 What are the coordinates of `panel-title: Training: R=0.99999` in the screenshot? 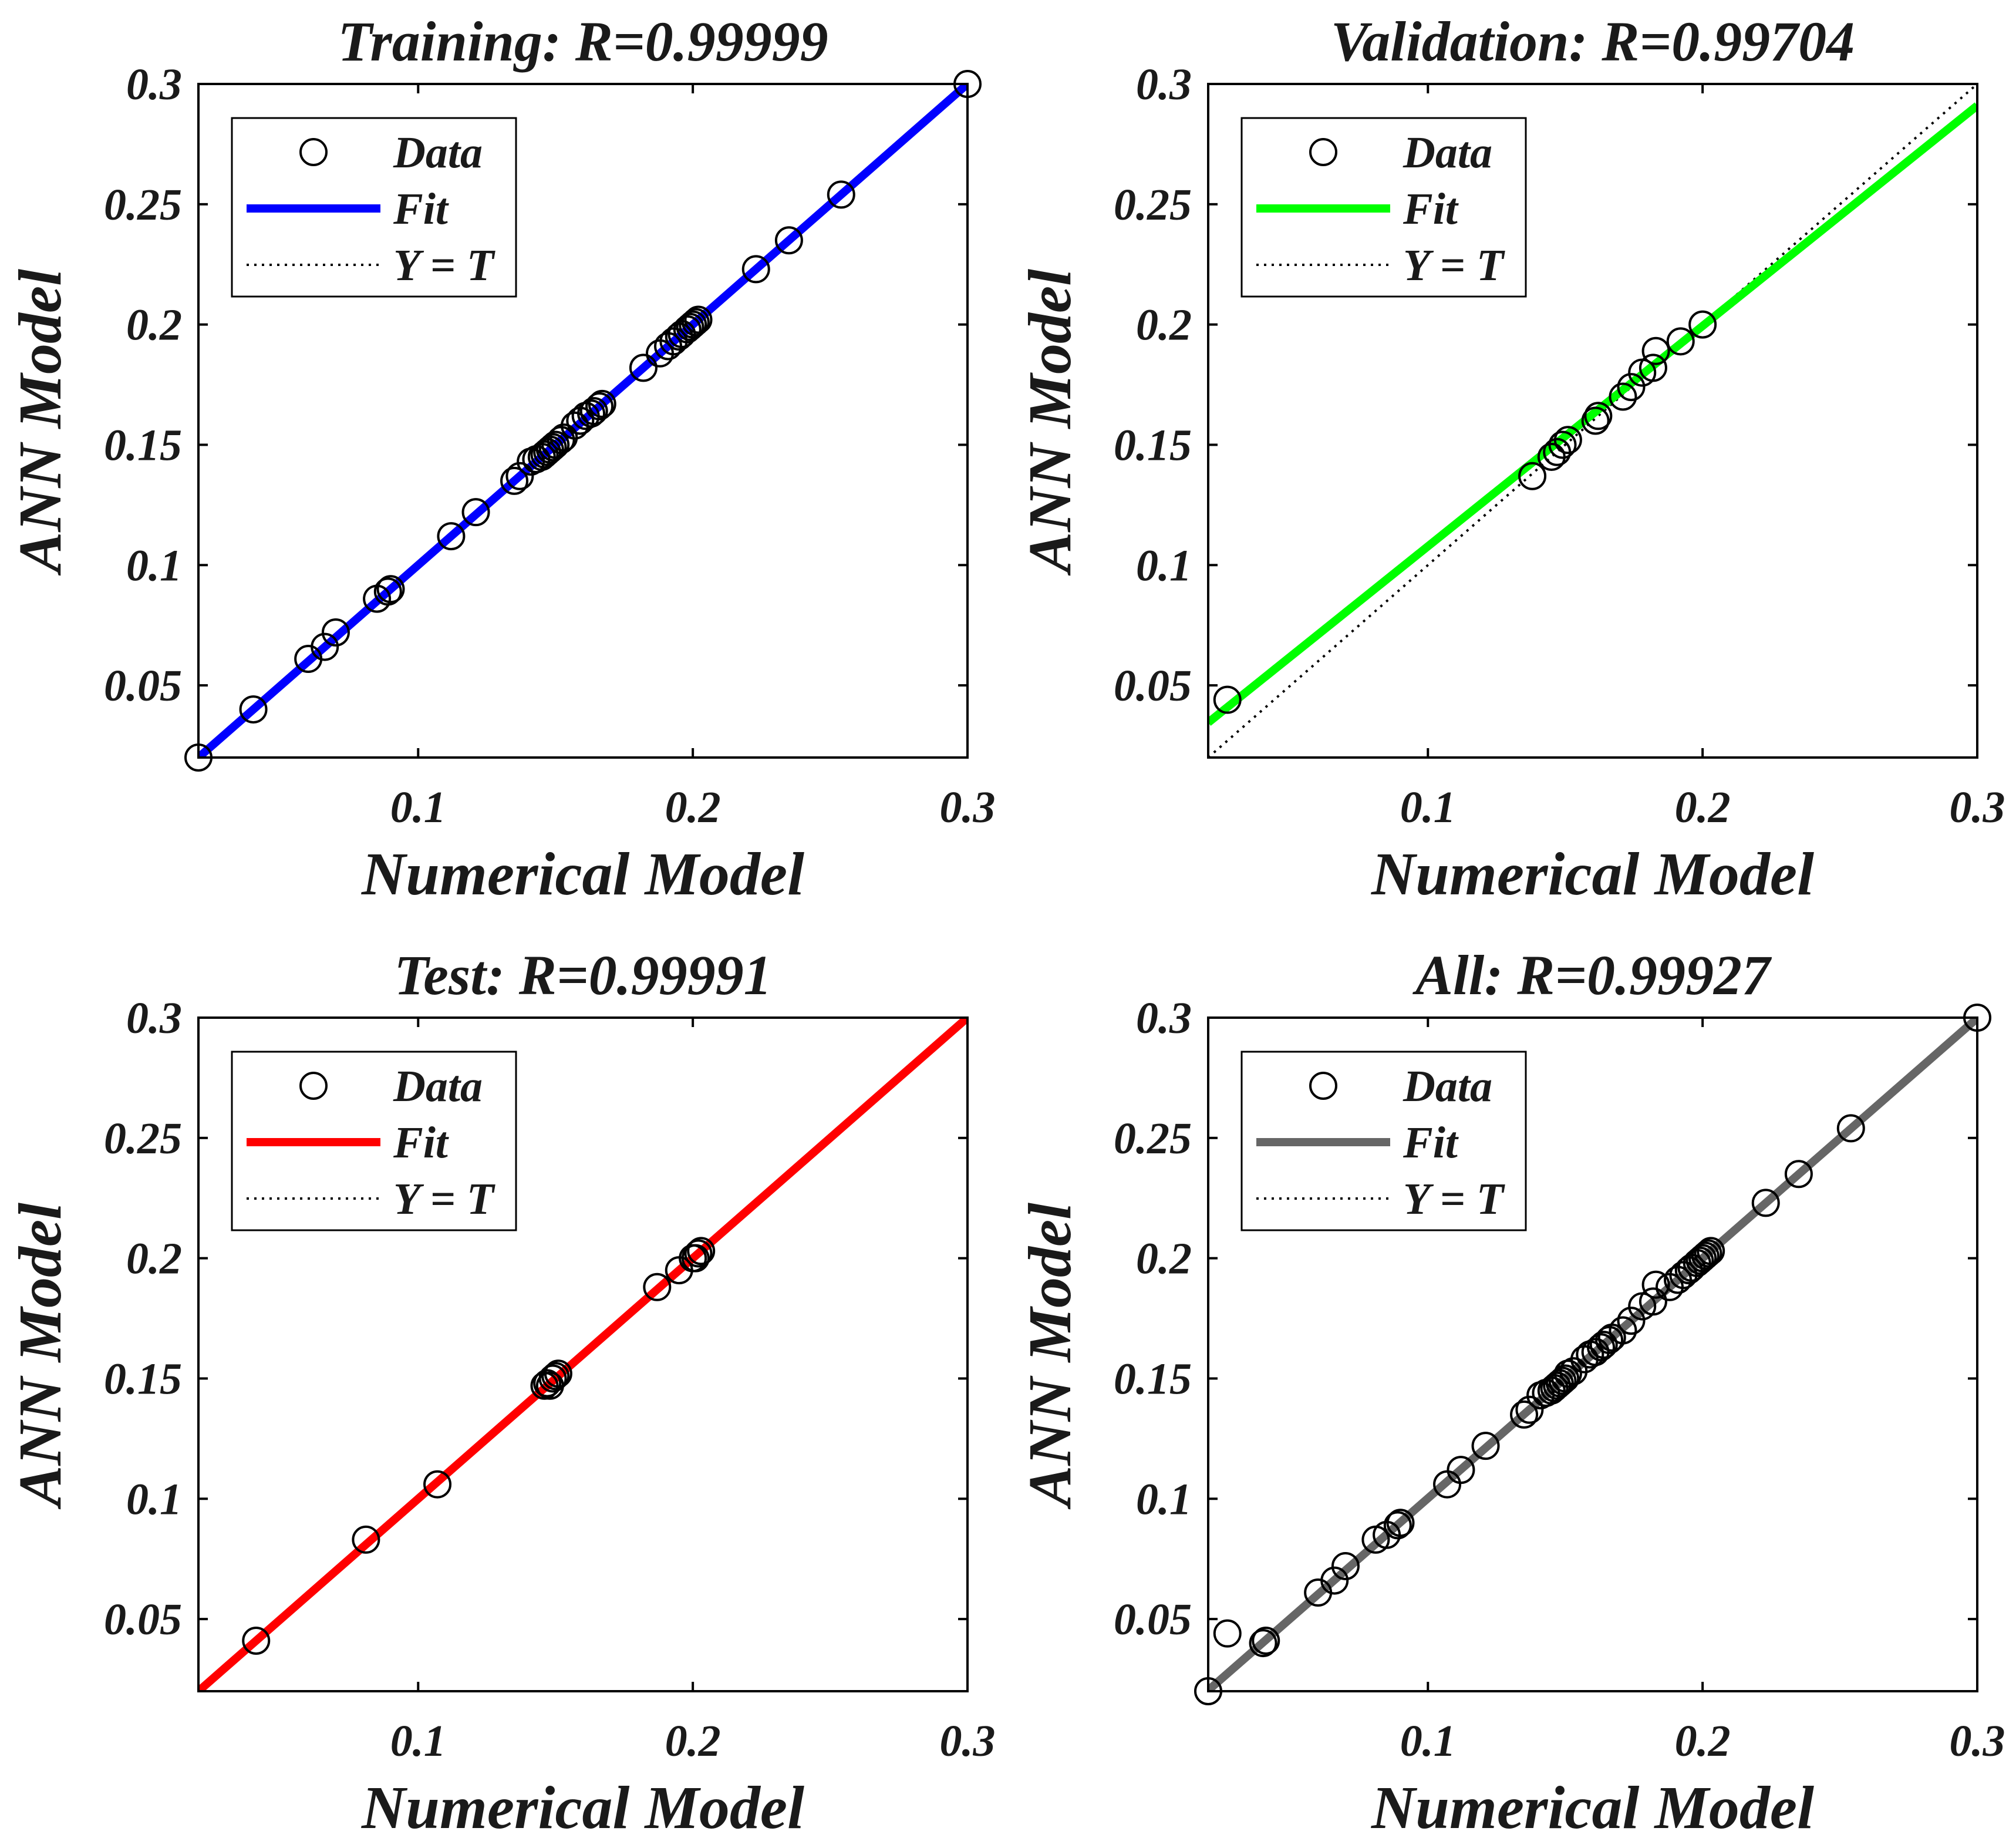 It's located at (583, 41).